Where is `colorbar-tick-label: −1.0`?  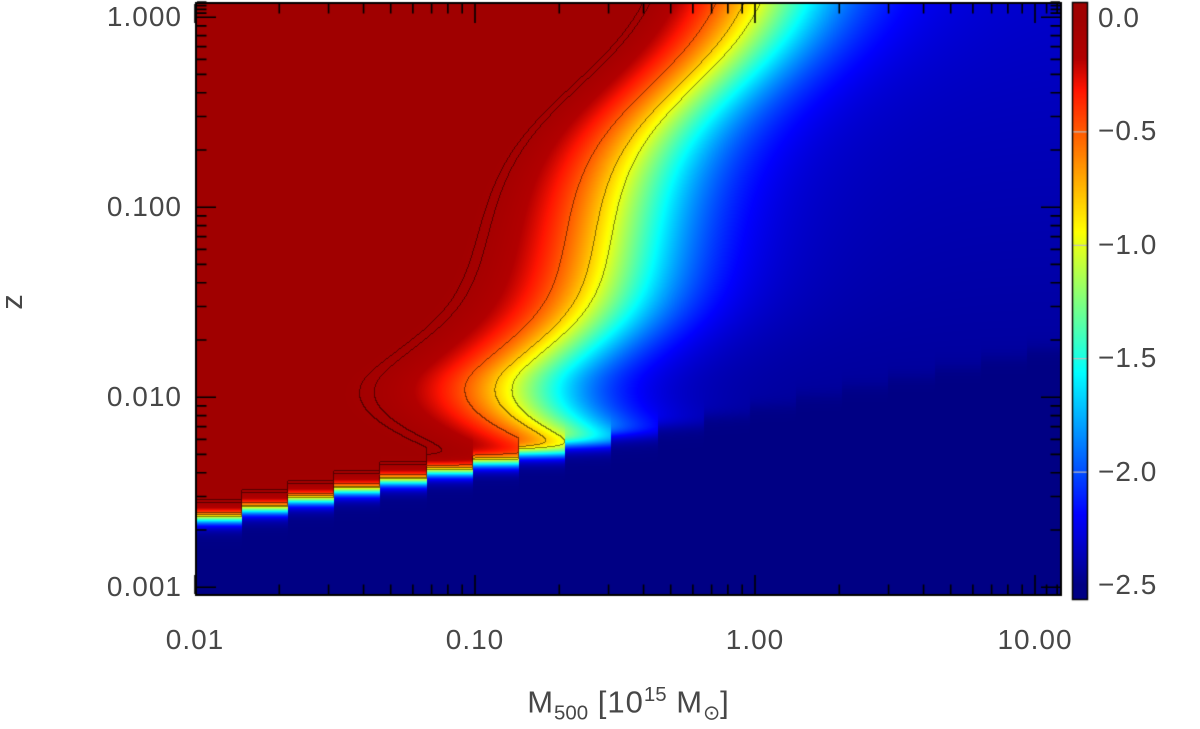 colorbar-tick-label: −1.0 is located at coordinates (1128, 244).